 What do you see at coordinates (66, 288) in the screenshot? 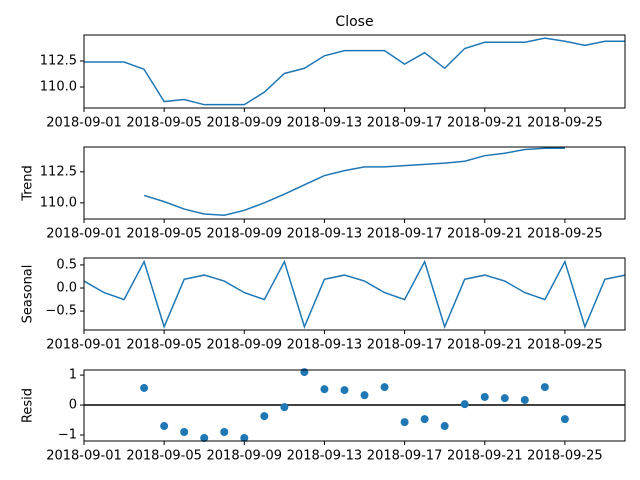
I see `y-tick-label: 0.0` at bounding box center [66, 288].